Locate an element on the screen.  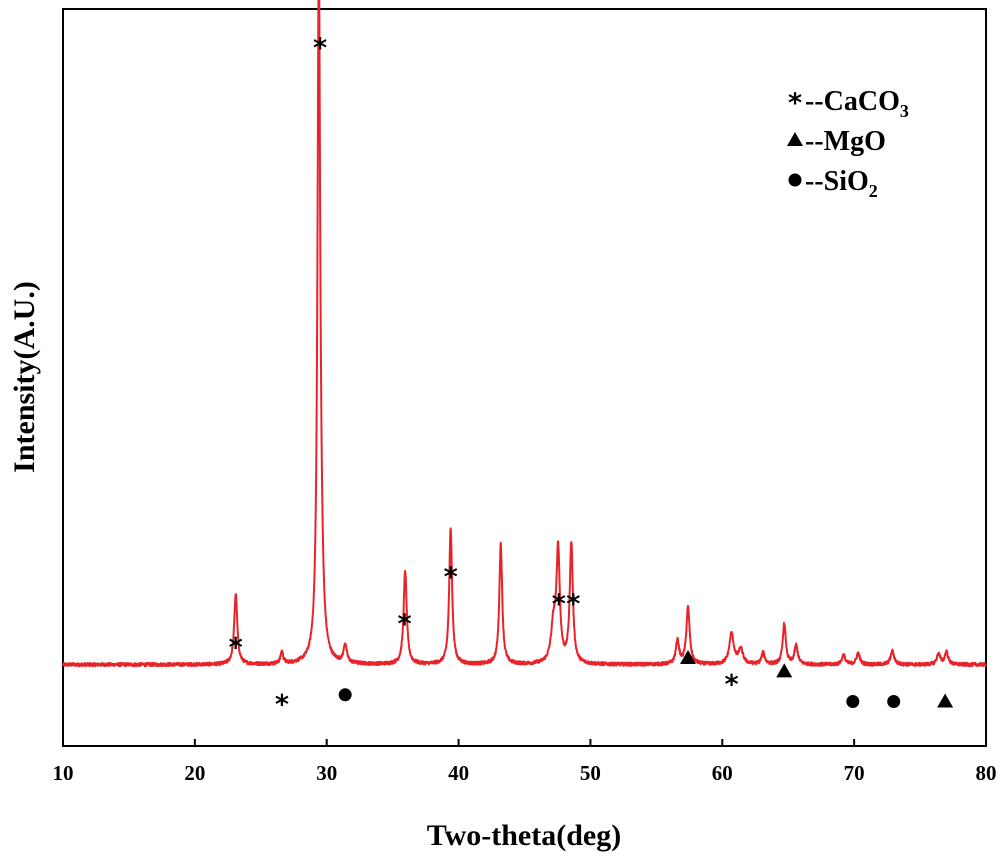
star-marker-2: * is located at coordinates (320, 48).